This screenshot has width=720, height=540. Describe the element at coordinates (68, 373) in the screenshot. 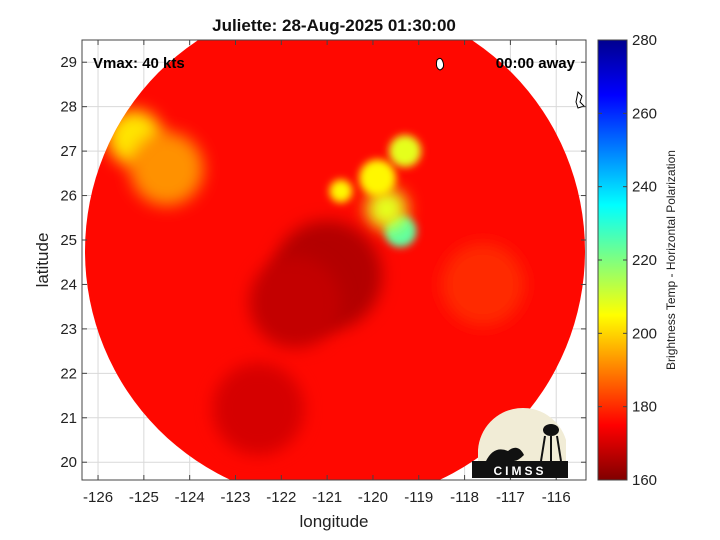

I see `y-tick-label: 22` at that location.